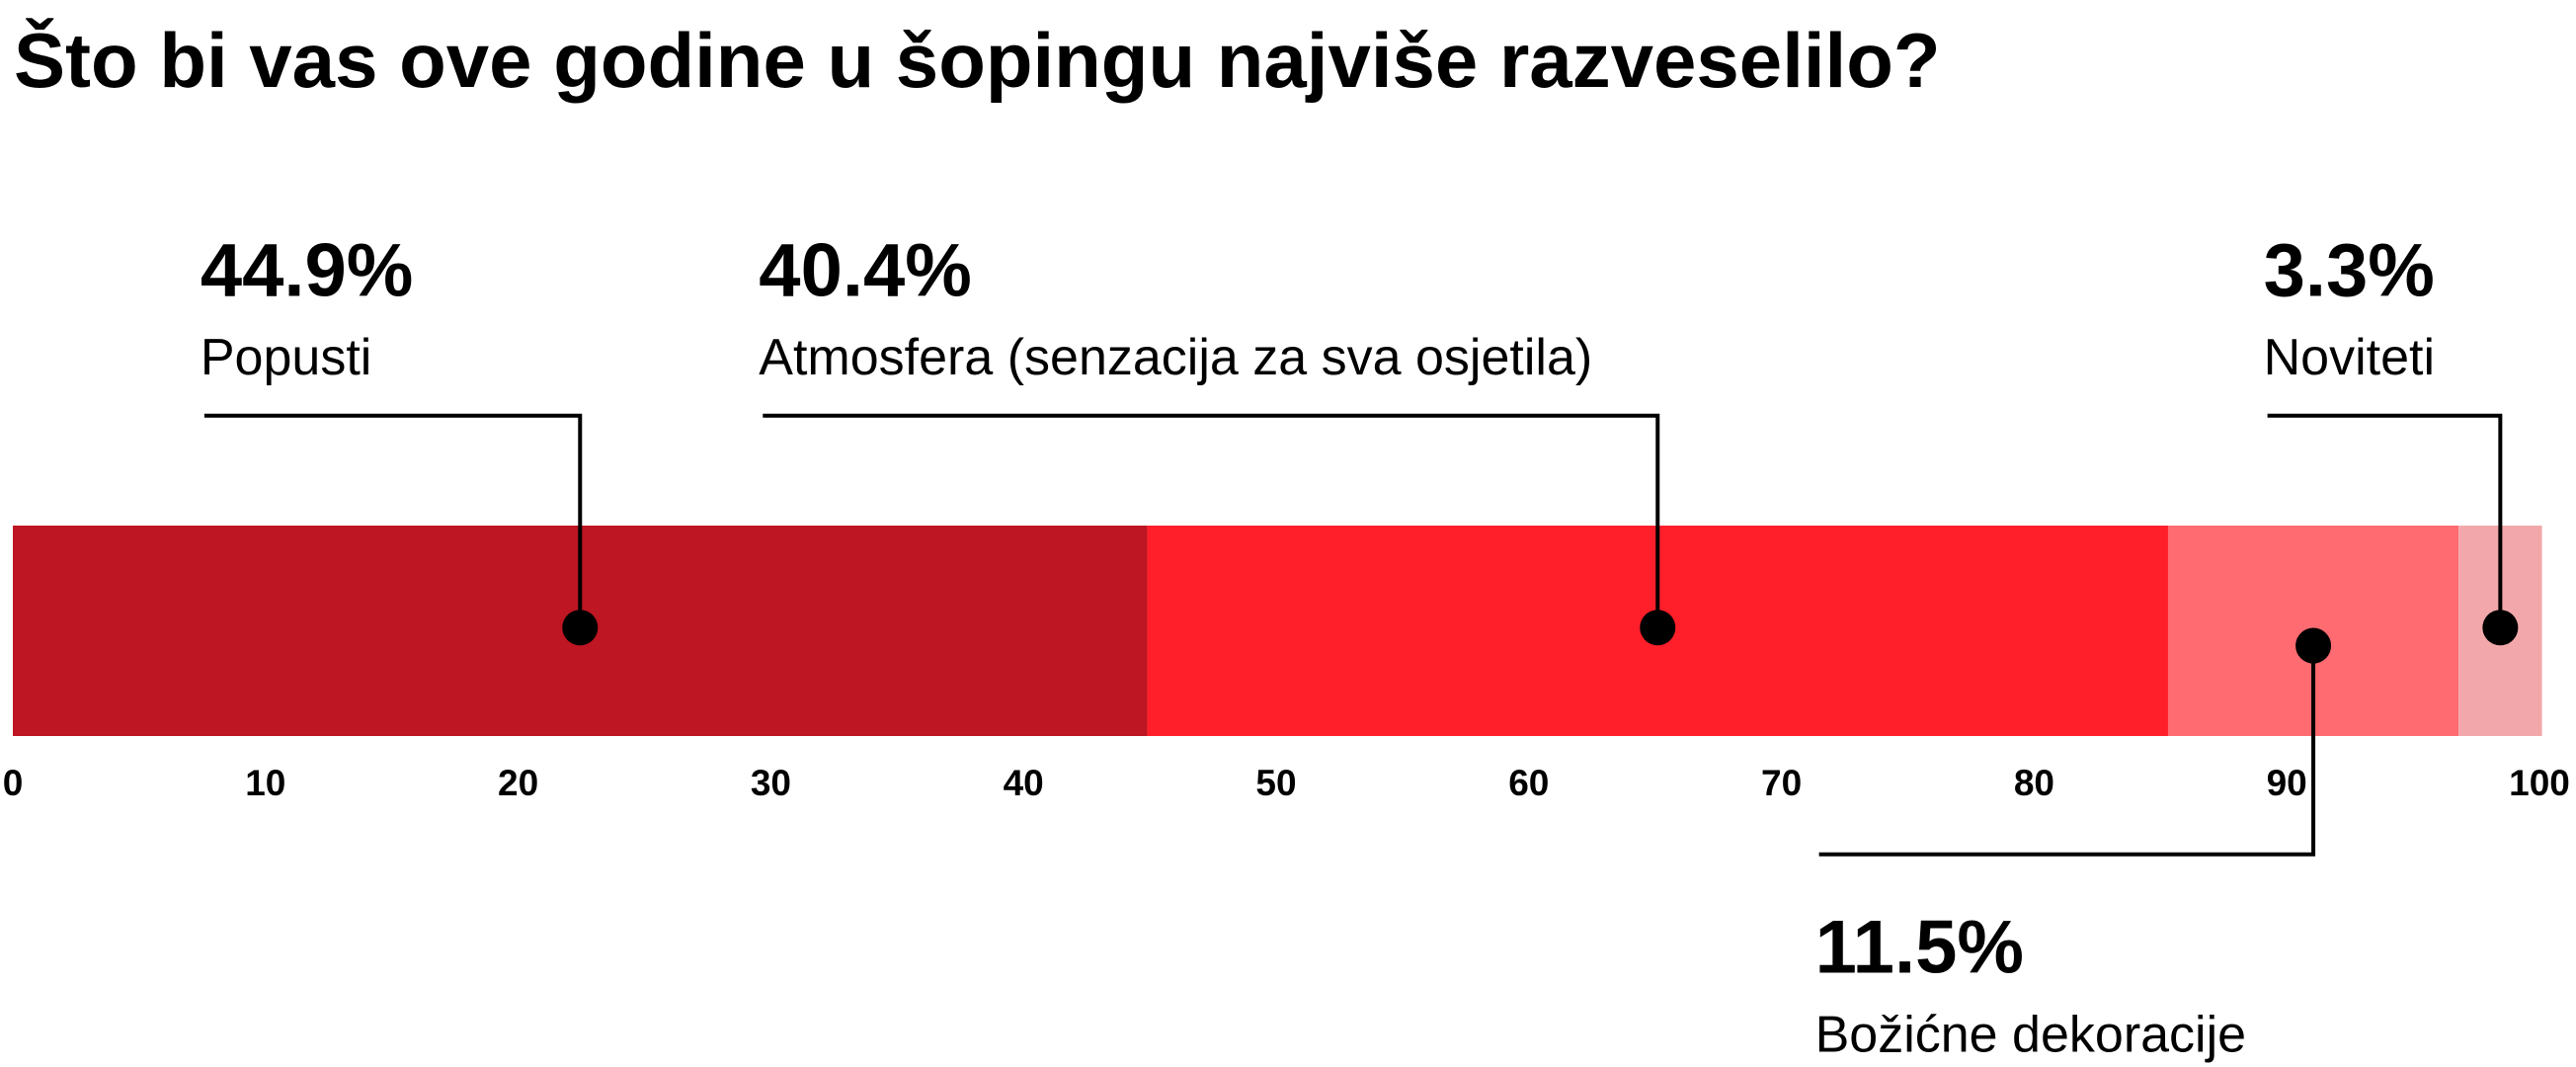  Describe the element at coordinates (865, 270) in the screenshot. I see `value-label: 40.4%` at that location.